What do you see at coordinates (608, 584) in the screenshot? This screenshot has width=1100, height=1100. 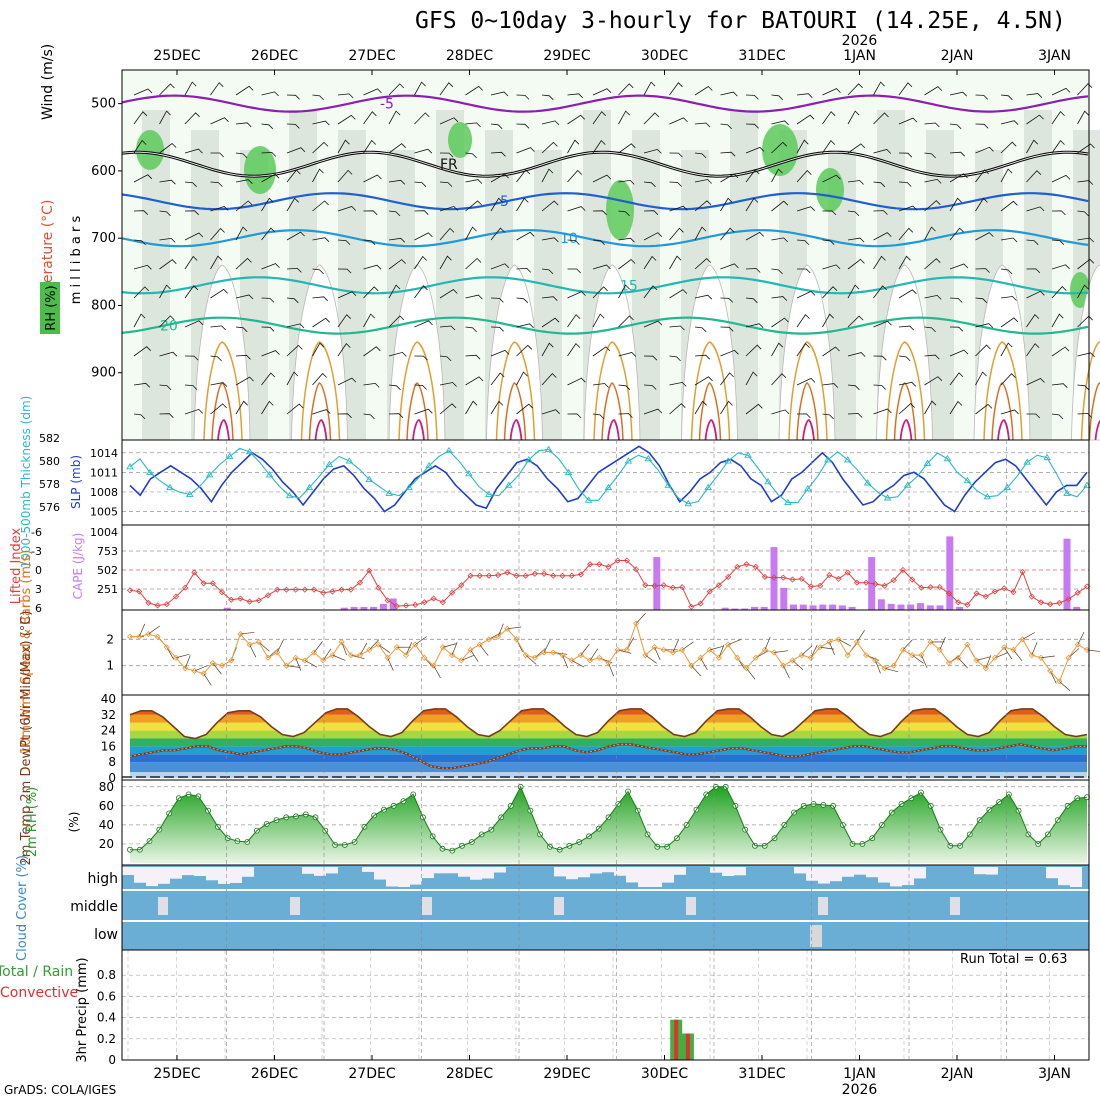 I see `lifted-index-line` at bounding box center [608, 584].